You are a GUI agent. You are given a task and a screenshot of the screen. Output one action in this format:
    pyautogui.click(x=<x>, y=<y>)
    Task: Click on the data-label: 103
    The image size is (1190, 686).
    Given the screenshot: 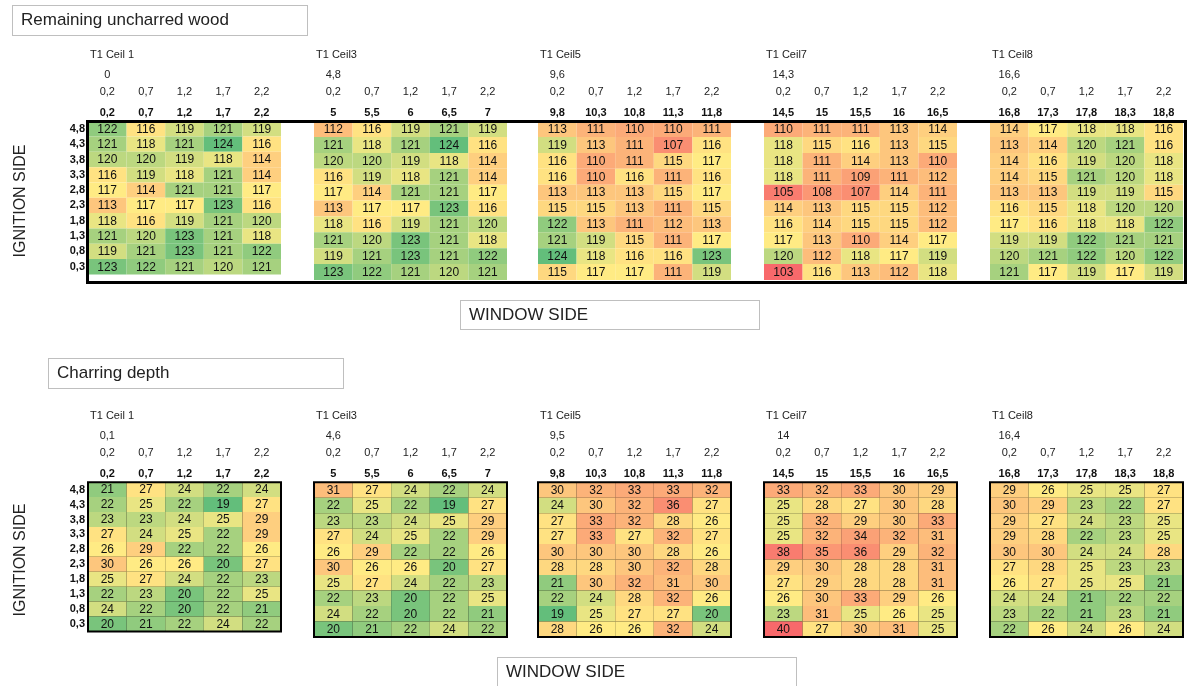 What is the action you would take?
    pyautogui.click(x=783, y=271)
    